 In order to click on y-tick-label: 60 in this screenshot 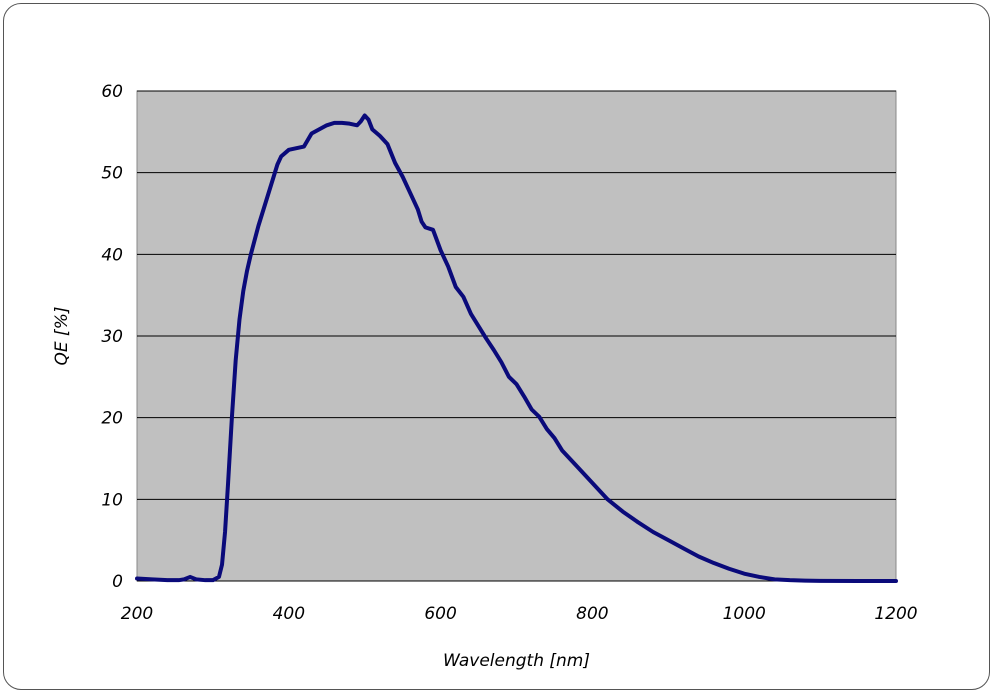, I will do `click(112, 92)`.